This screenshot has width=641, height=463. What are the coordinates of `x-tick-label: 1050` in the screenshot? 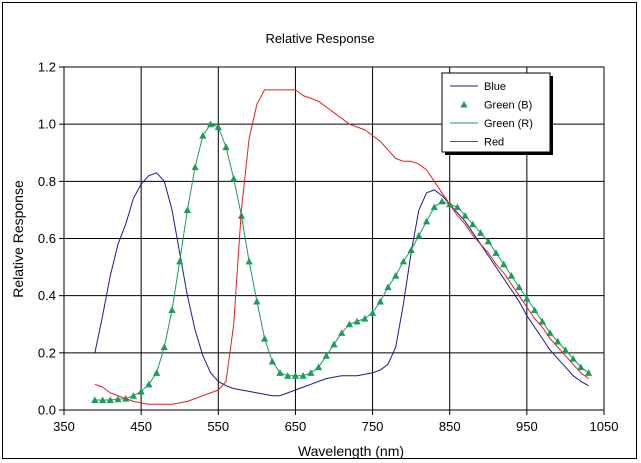 It's located at (604, 426).